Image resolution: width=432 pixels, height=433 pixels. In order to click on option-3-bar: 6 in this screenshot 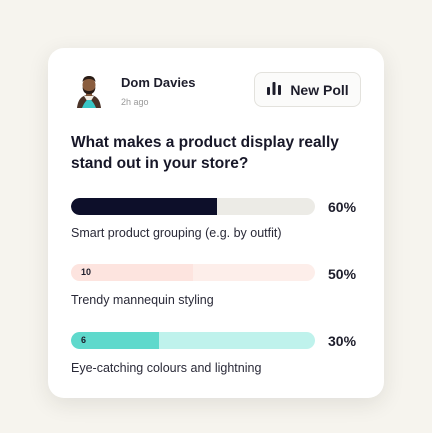, I will do `click(193, 340)`.